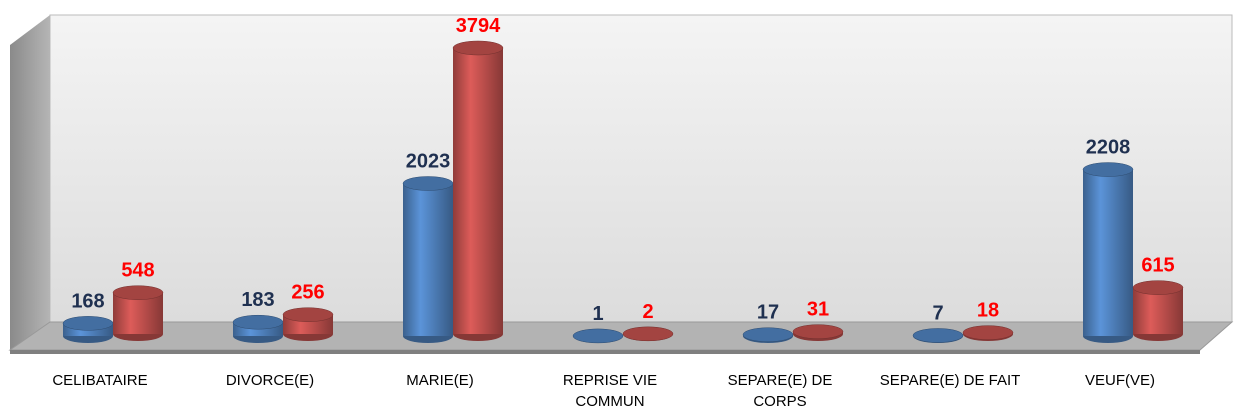 This screenshot has width=1237, height=414. Describe the element at coordinates (478, 26) in the screenshot. I see `value-label: 3794` at that location.